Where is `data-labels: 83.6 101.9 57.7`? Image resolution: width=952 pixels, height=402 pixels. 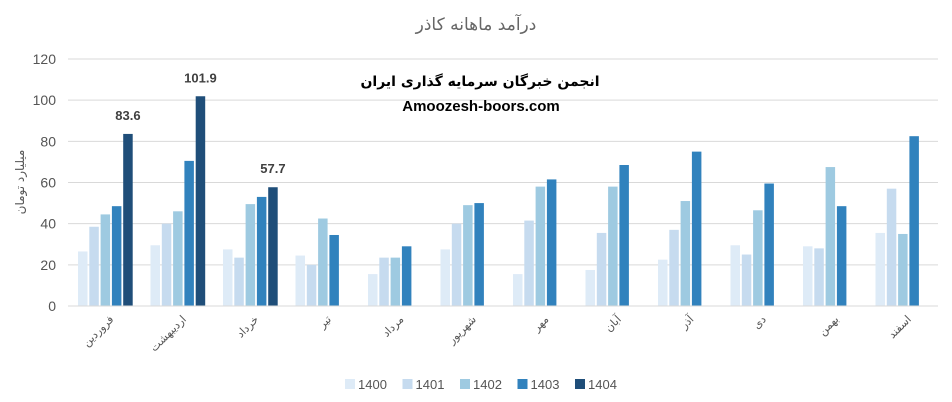 data-labels: 83.6 101.9 57.7 is located at coordinates (200, 123).